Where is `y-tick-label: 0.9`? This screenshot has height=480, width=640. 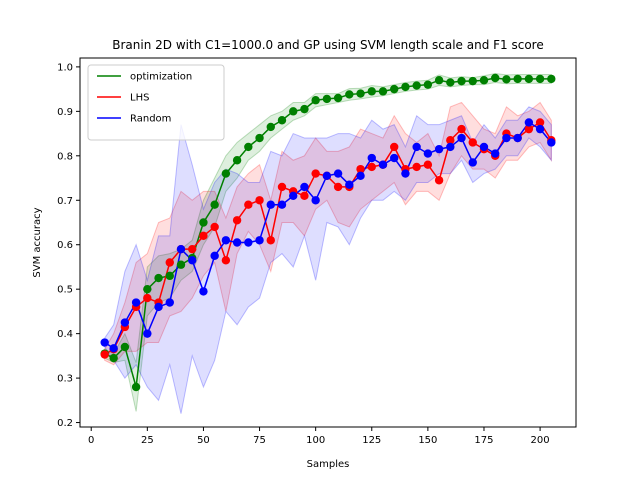 y-tick-label: 0.9 is located at coordinates (65, 112).